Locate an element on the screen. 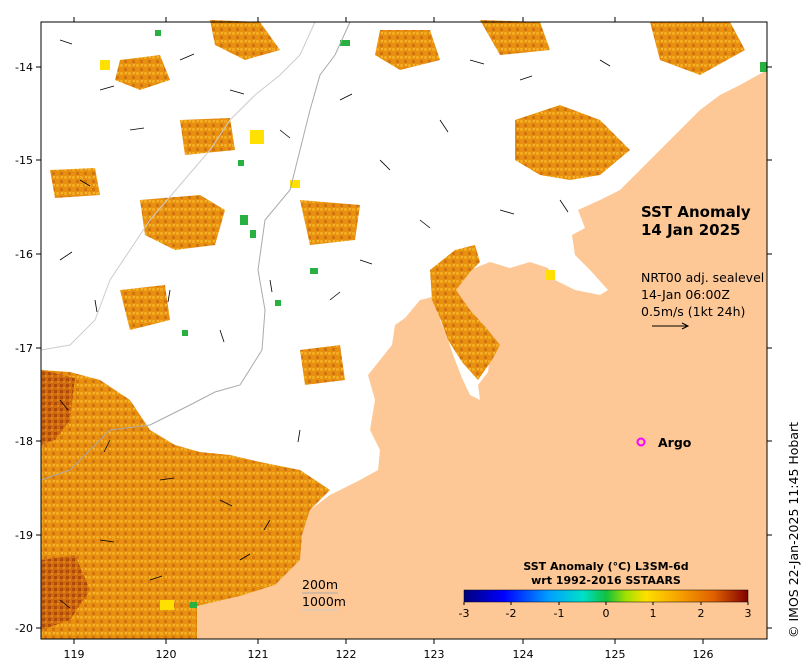  lon-tick-label: 122 is located at coordinates (346, 654).